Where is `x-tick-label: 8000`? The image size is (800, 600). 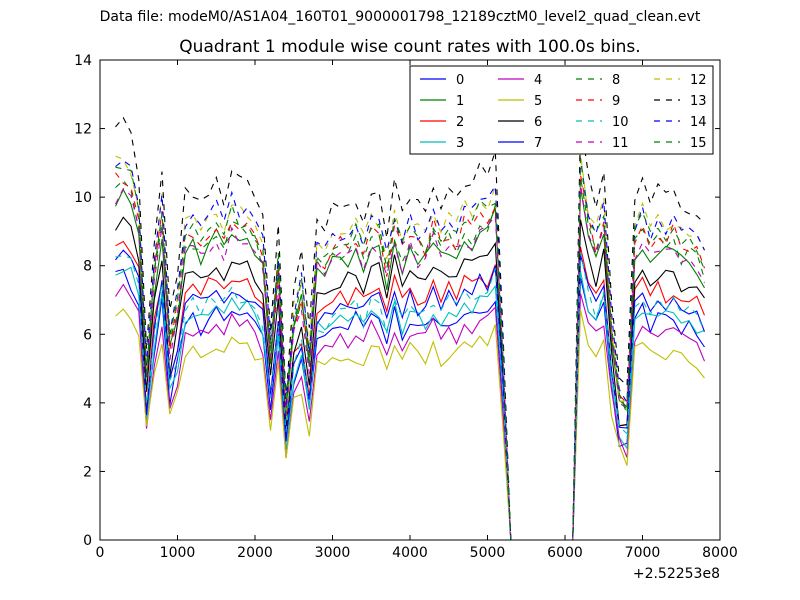 x-tick-label: 8000 is located at coordinates (720, 553).